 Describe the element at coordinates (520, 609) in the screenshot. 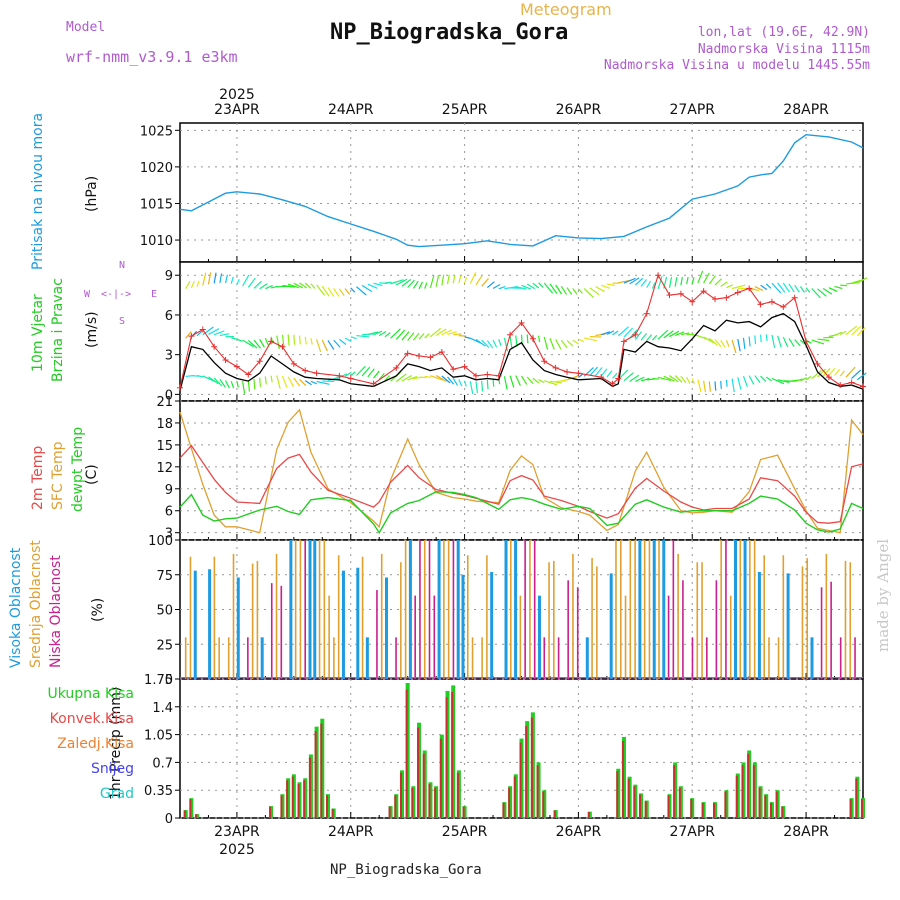

I see `cloud-bars` at that location.